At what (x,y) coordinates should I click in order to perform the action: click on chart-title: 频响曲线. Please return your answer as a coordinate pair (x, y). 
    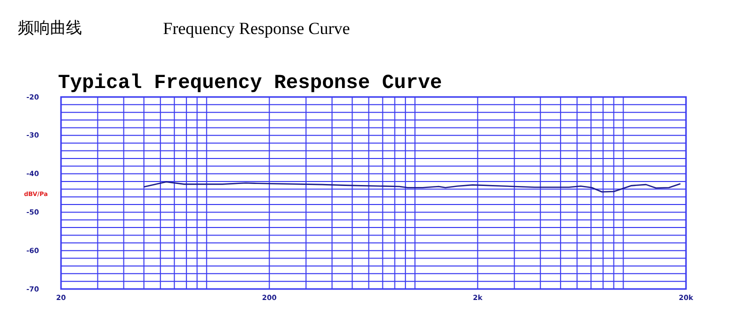
    Looking at the image, I should click on (50, 27).